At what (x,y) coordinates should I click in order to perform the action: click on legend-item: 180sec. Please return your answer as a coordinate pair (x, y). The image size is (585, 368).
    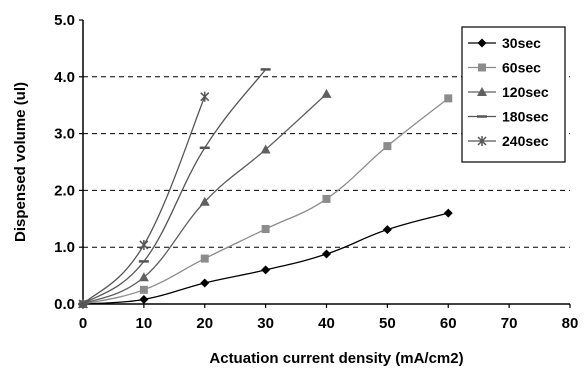
    Looking at the image, I should click on (508, 117).